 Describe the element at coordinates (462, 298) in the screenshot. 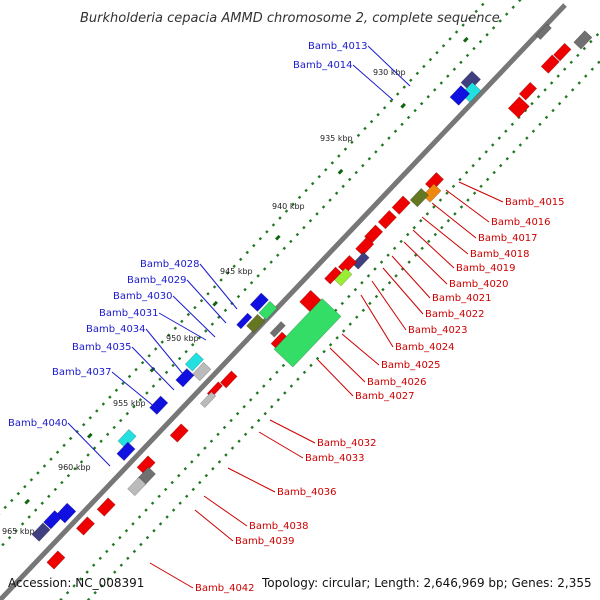

I see `gene-label: Bamb_4021` at that location.